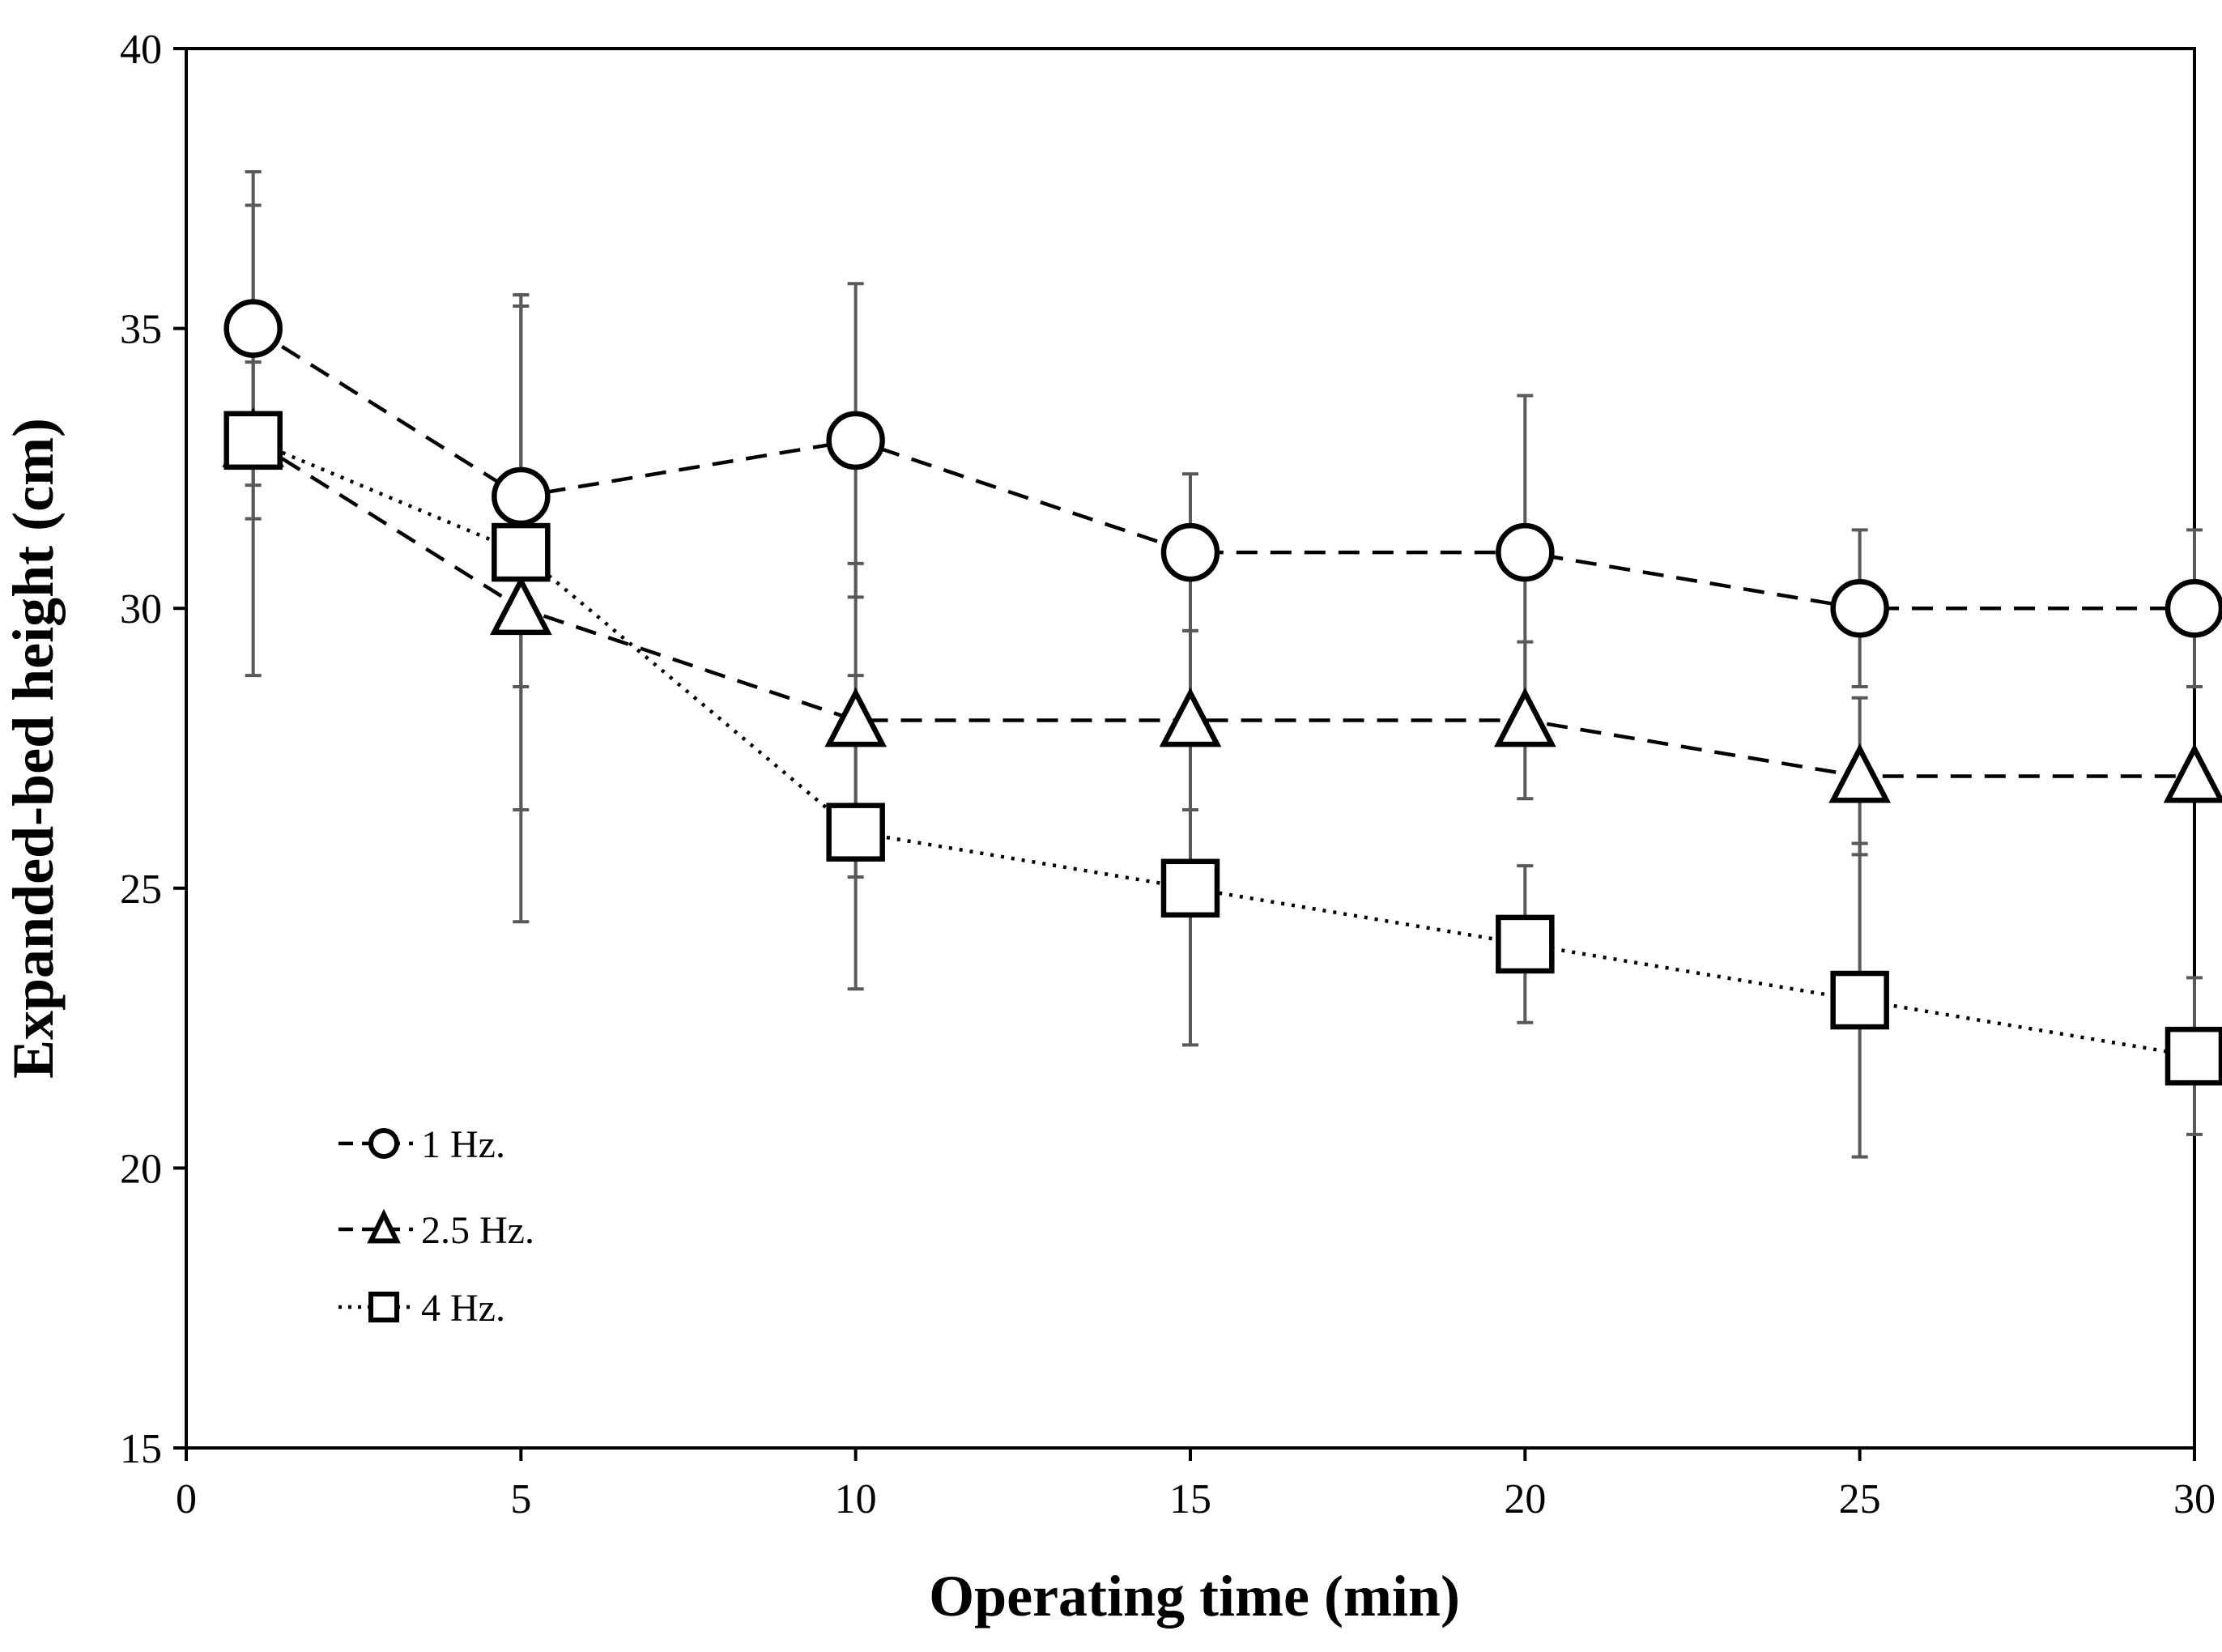 Image resolution: width=2222 pixels, height=1652 pixels. What do you see at coordinates (856, 1499) in the screenshot?
I see `x-tick-label: 10` at bounding box center [856, 1499].